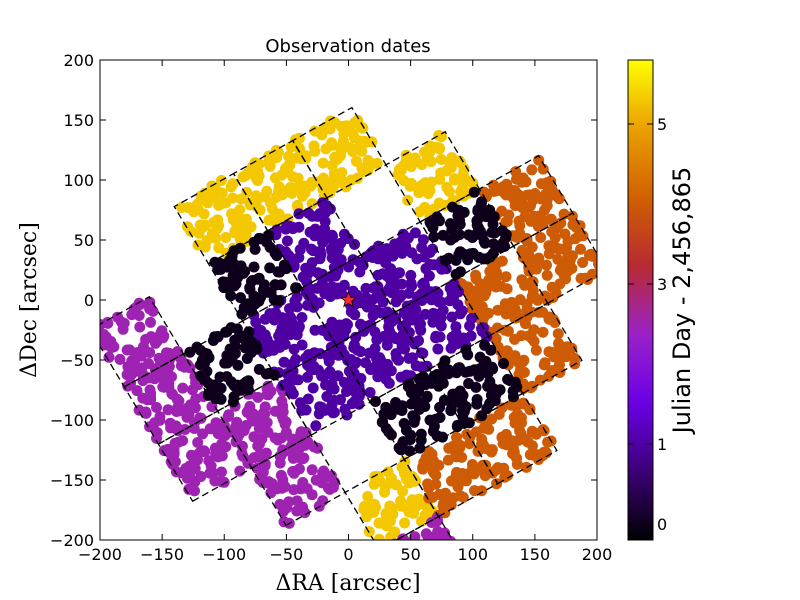 Image resolution: width=800 pixels, height=600 pixels. Describe the element at coordinates (84, 240) in the screenshot. I see `y-tick-label: 50` at that location.